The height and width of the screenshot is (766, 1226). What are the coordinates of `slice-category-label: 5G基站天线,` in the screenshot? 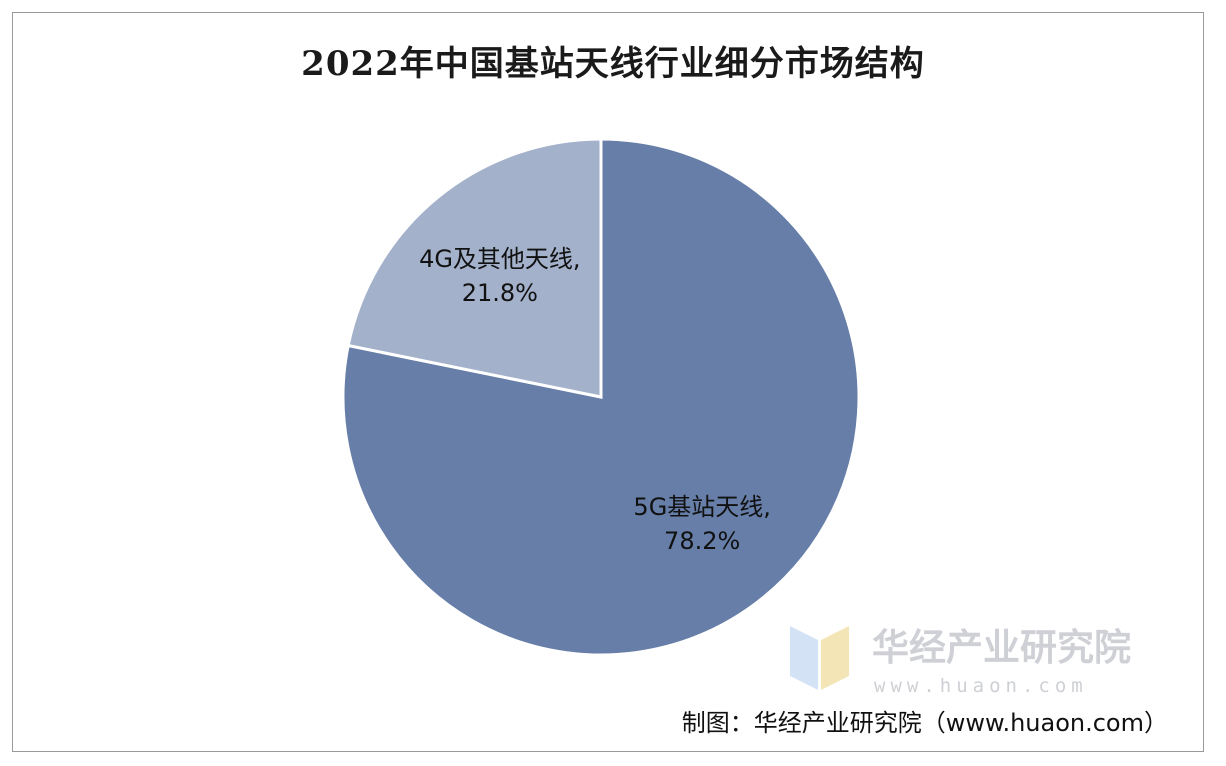 It's located at (702, 507).